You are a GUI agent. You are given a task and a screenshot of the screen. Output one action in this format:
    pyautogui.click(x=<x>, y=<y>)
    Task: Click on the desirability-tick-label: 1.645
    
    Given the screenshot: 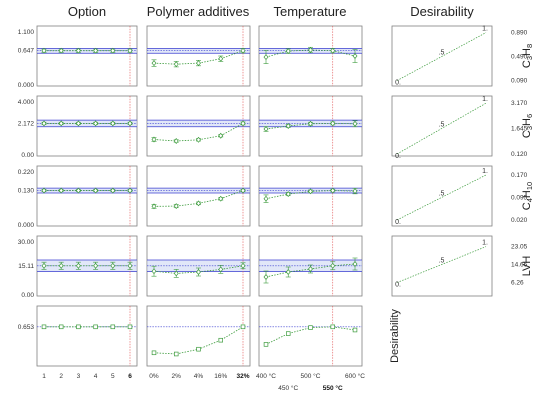 What is the action you would take?
    pyautogui.click(x=519, y=129)
    